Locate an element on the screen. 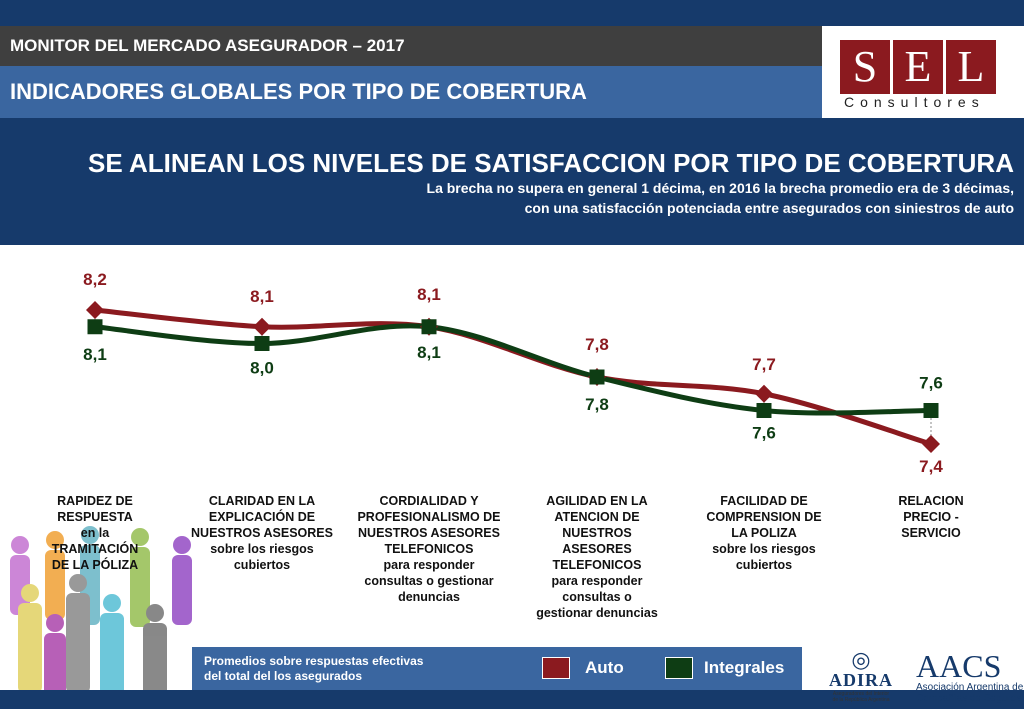 This screenshot has width=1024, height=709. sel-logo: S E L Consultores is located at coordinates (923, 72).